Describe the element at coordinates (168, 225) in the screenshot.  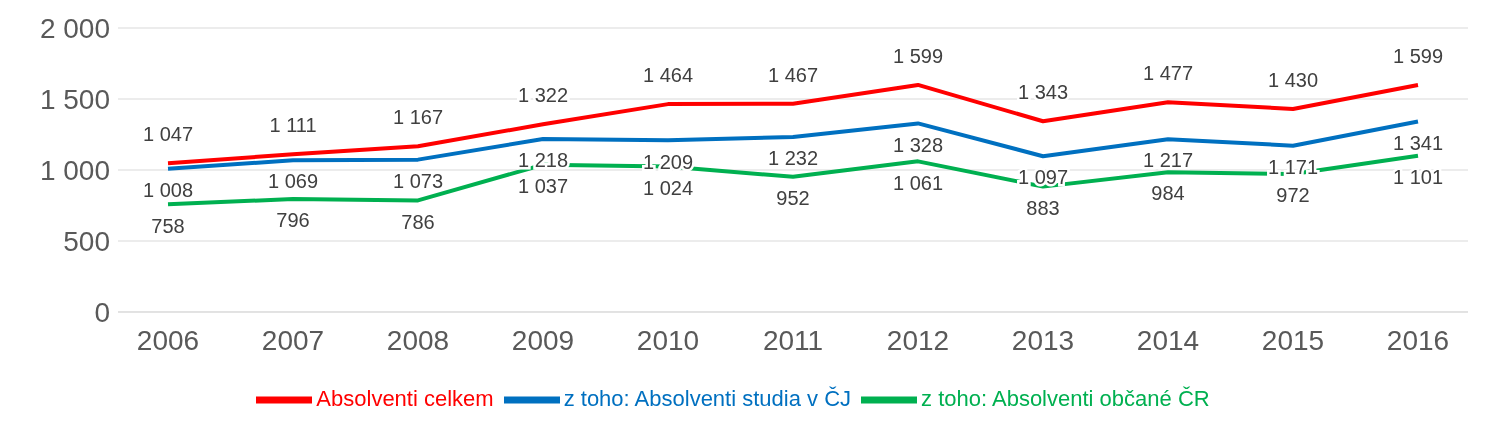
I see `data-label: 758` at that location.